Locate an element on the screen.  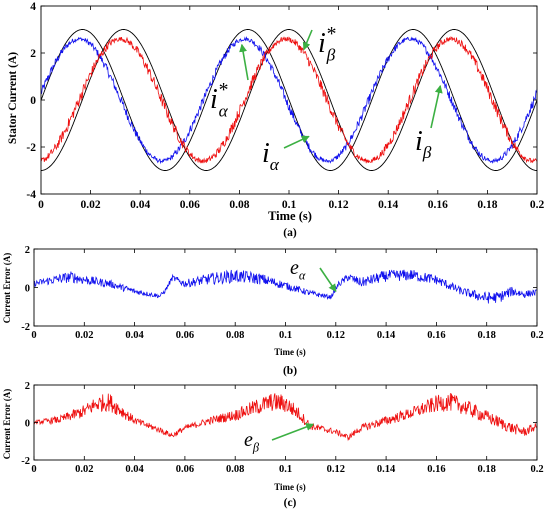
panel-a-caption: (a) is located at coordinates (290, 233).